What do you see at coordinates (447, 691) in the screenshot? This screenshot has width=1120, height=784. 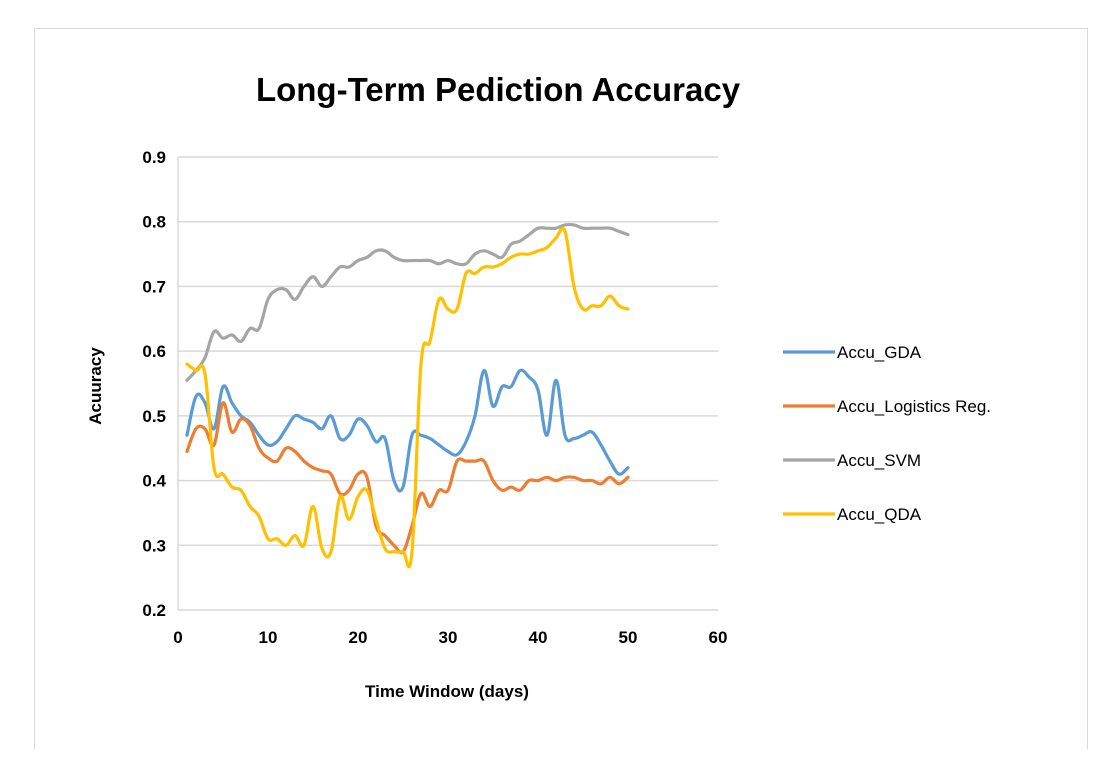 I see `x-axis-title: Time Window (days)` at bounding box center [447, 691].